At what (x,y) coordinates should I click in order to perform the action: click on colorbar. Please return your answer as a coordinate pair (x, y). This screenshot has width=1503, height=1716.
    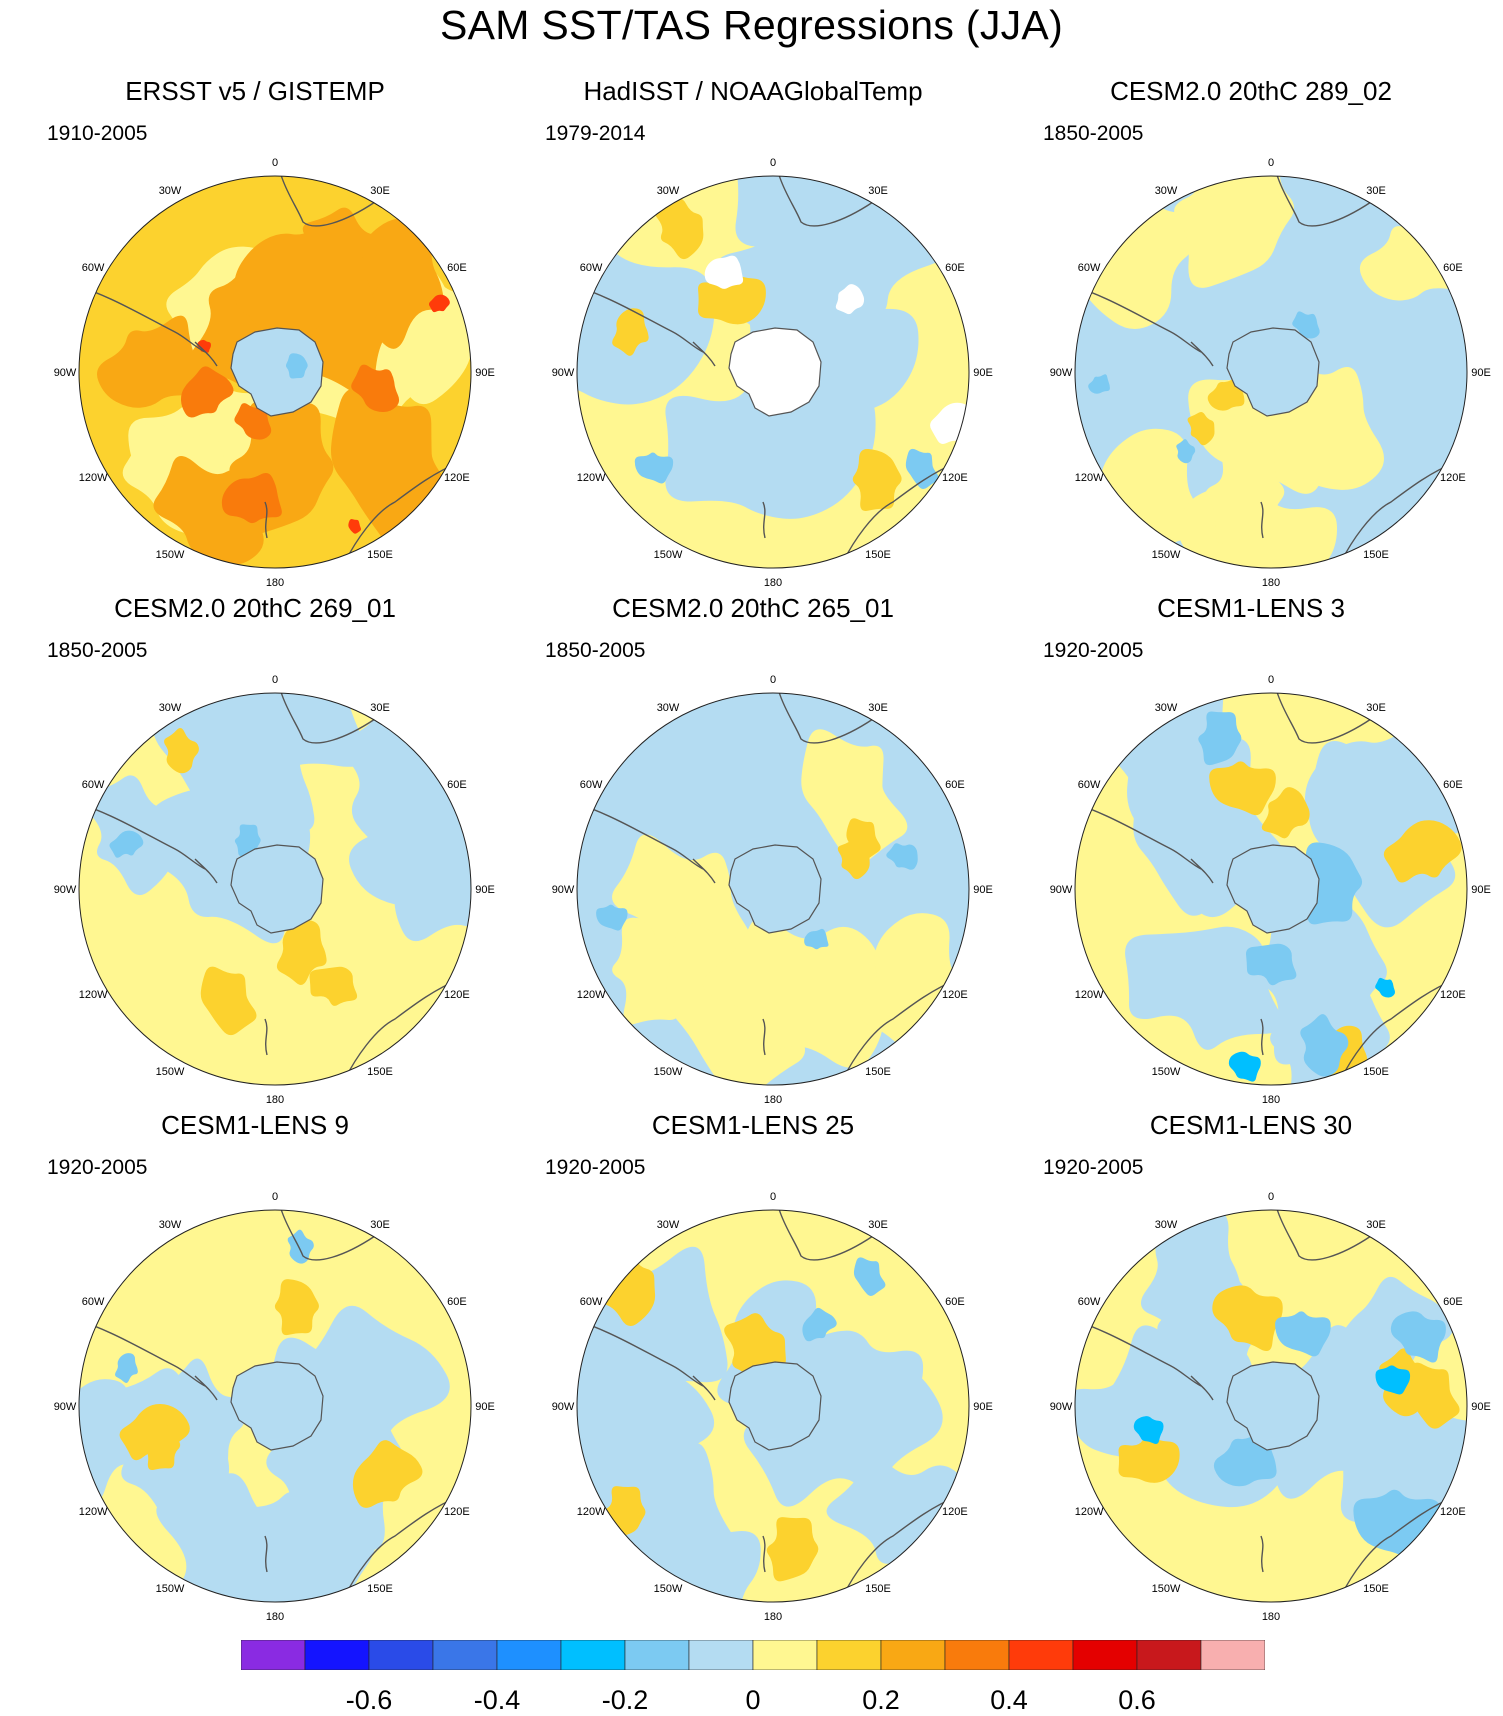
    Looking at the image, I should click on (753, 1655).